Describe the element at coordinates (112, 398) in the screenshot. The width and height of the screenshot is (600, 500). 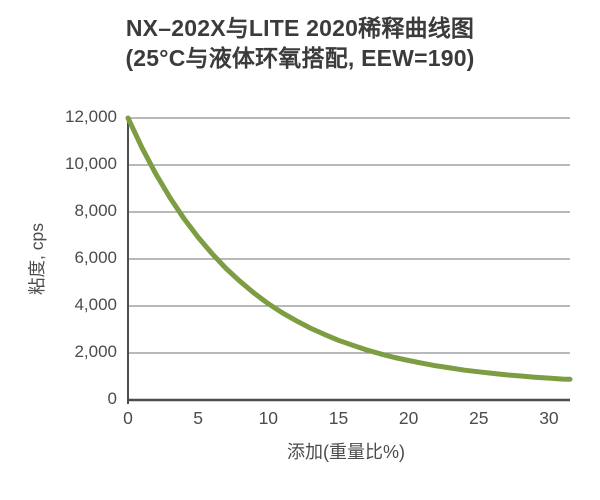
I see `y-tick-label: 0` at that location.